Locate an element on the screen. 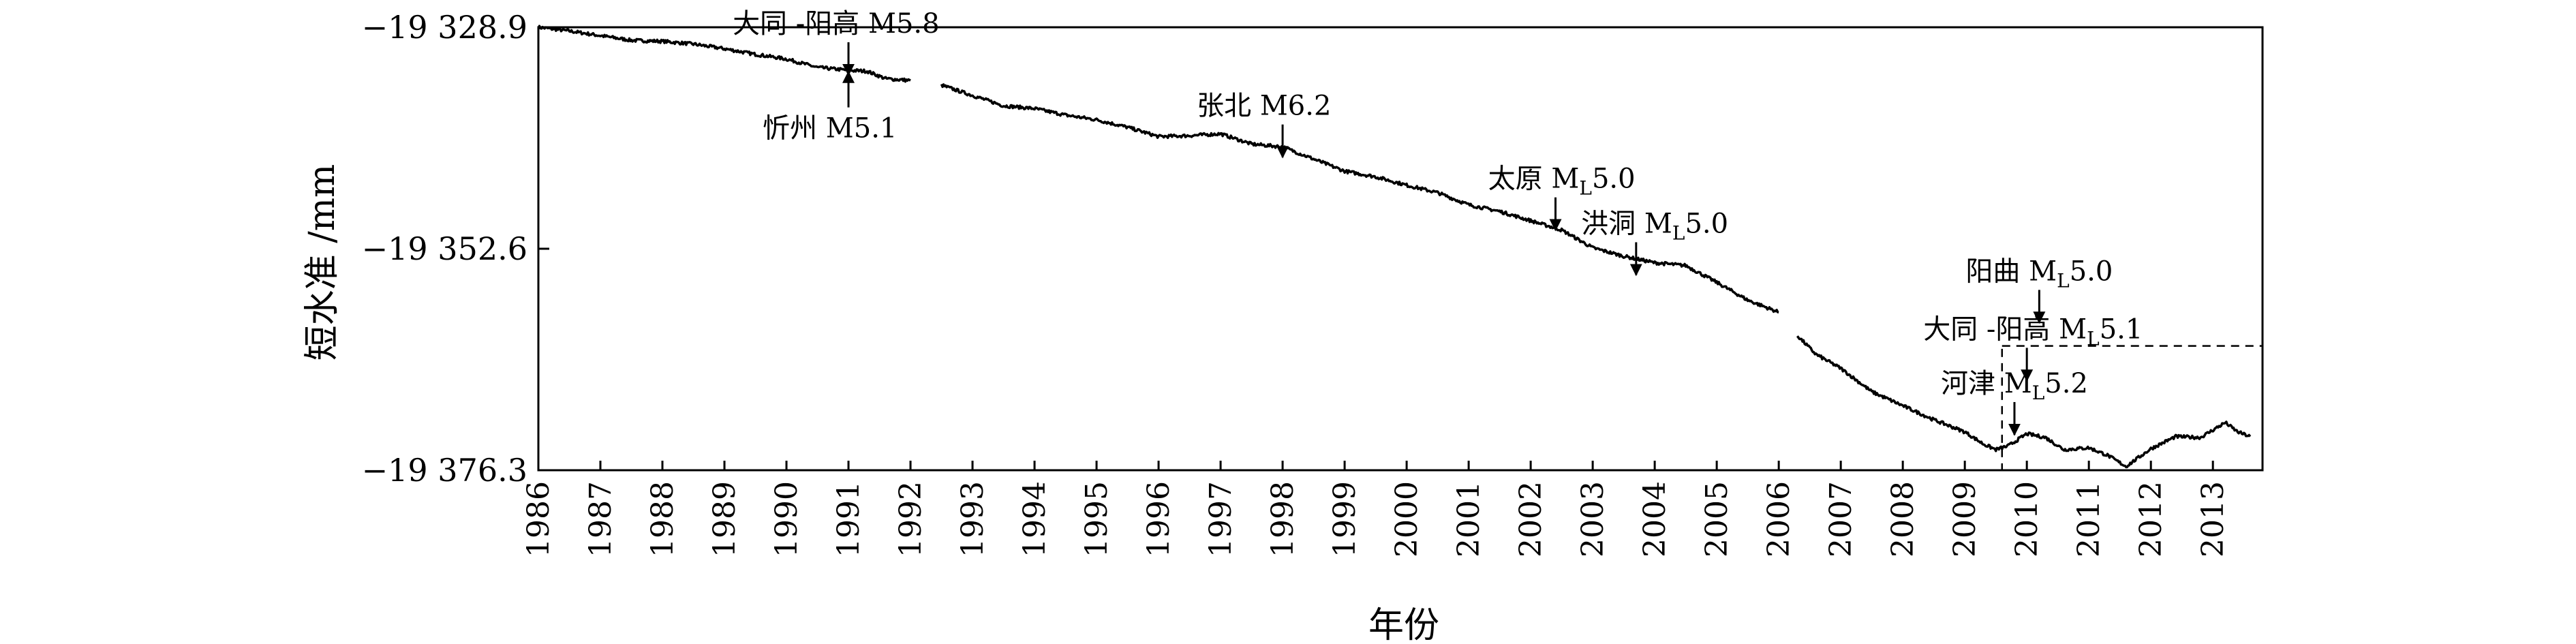  x-tick-label: 2003 is located at coordinates (1593, 519).